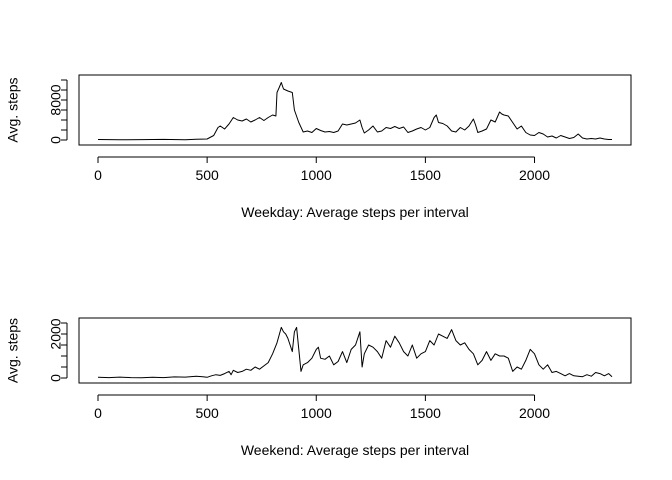 This screenshot has width=672, height=480. What do you see at coordinates (425, 413) in the screenshot?
I see `weekend-x-tick-label: 1500` at bounding box center [425, 413].